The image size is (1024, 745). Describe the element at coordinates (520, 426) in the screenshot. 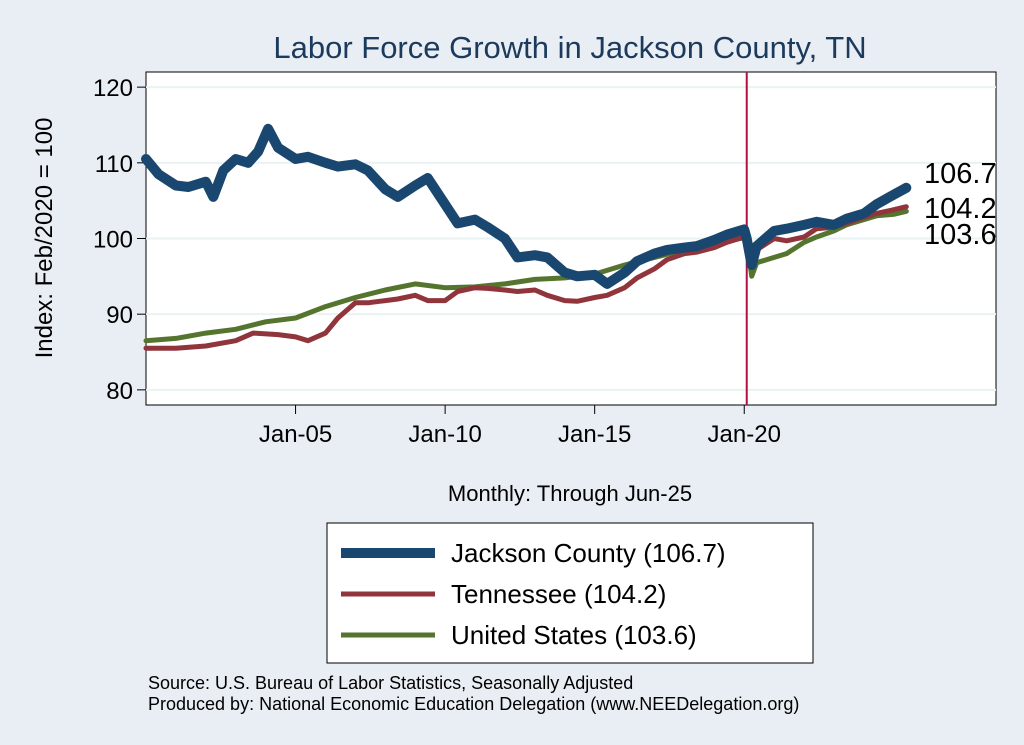

I see `x-axis: Jan-05 Jan-10 Jan-15 Jan-20` at that location.